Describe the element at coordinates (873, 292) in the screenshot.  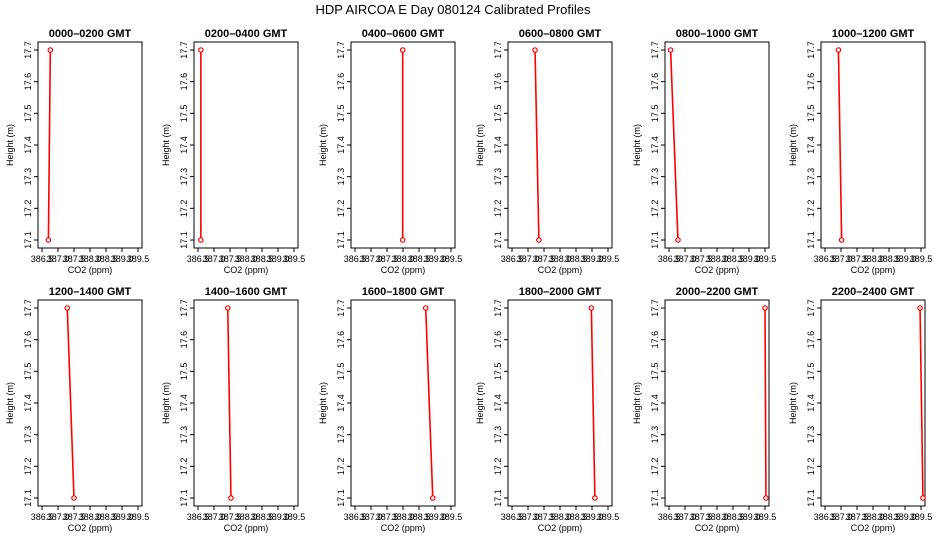
I see `panel-title: 2200–2400 GMT` at that location.